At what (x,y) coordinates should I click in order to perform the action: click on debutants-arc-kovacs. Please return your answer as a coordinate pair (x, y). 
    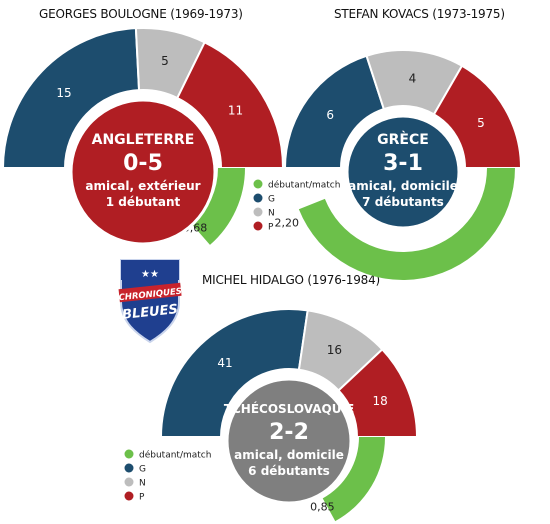
    Looking at the image, I should click on (406, 224).